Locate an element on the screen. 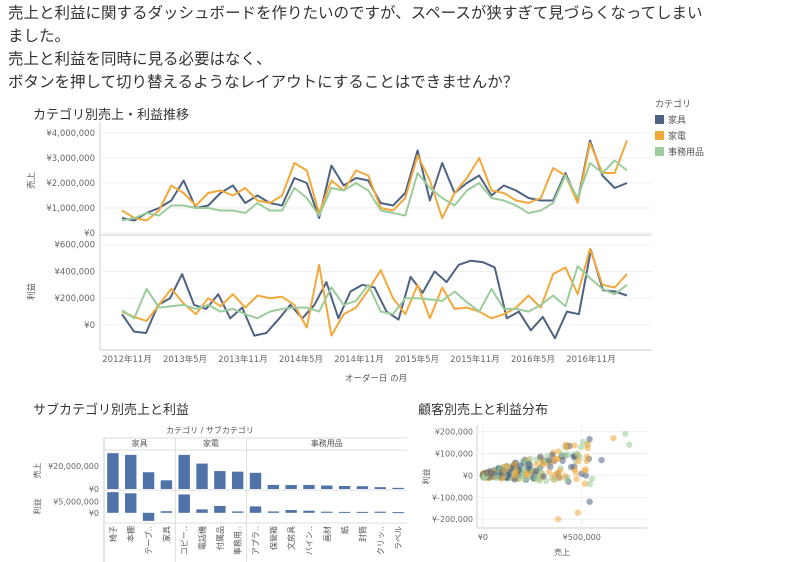 This screenshot has width=797, height=562. y-tick-label: ¥3,000,000 is located at coordinates (70, 159).